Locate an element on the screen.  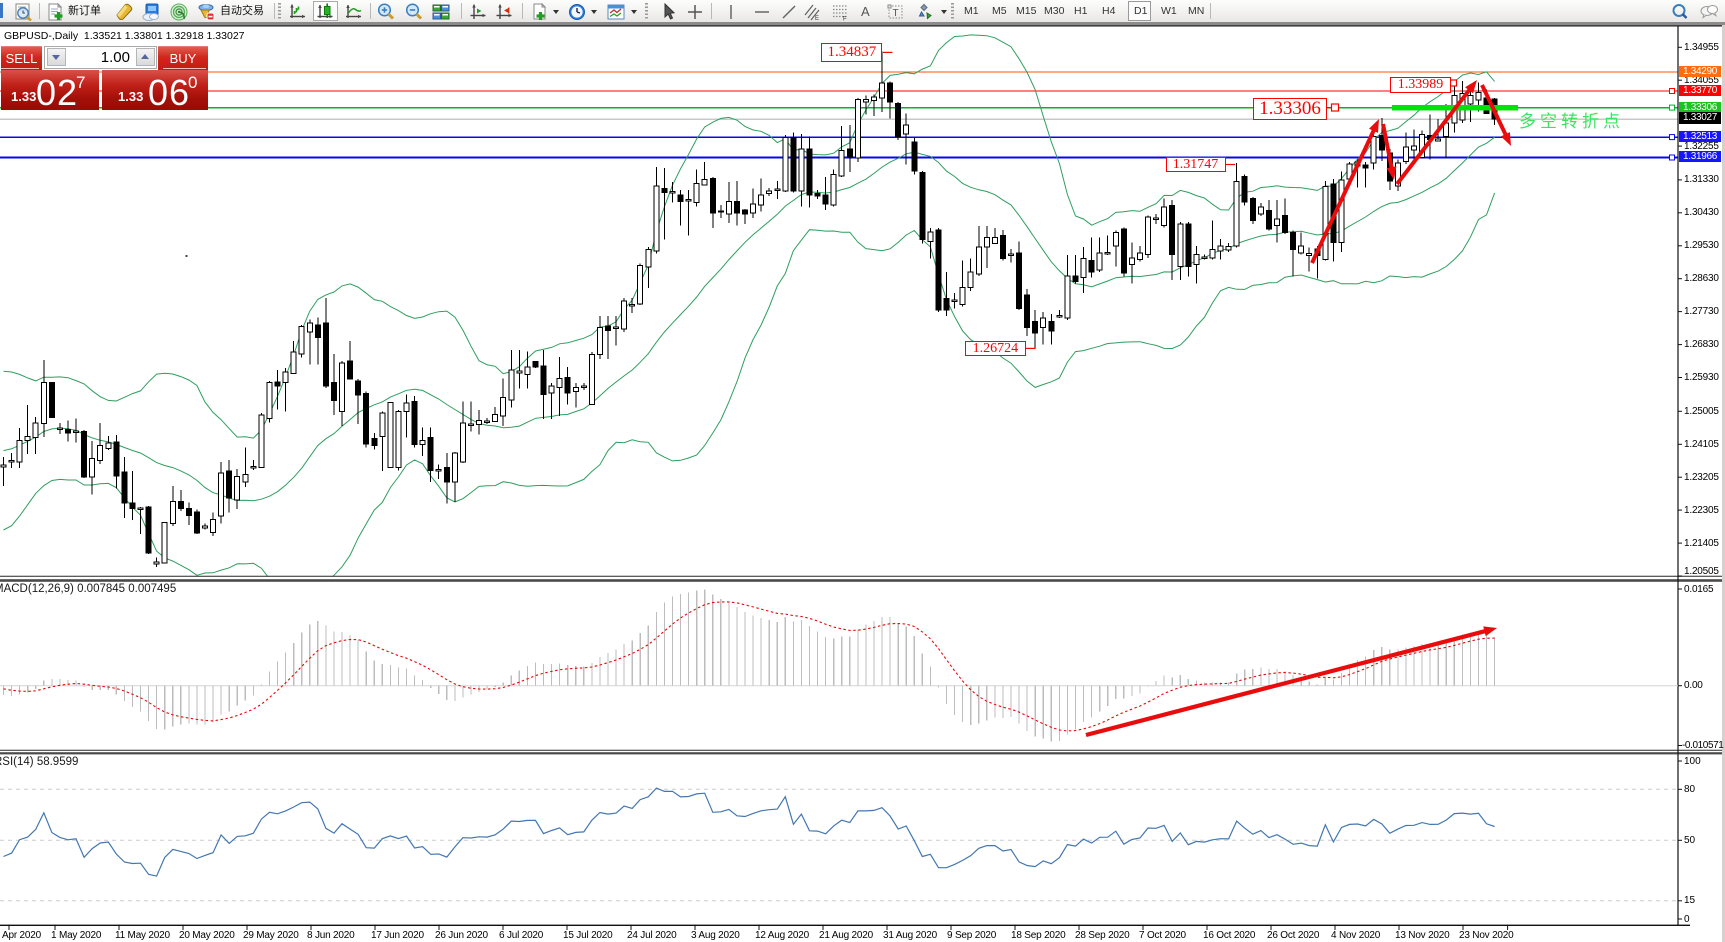
svg-text: T is located at coordinates (896, 13).